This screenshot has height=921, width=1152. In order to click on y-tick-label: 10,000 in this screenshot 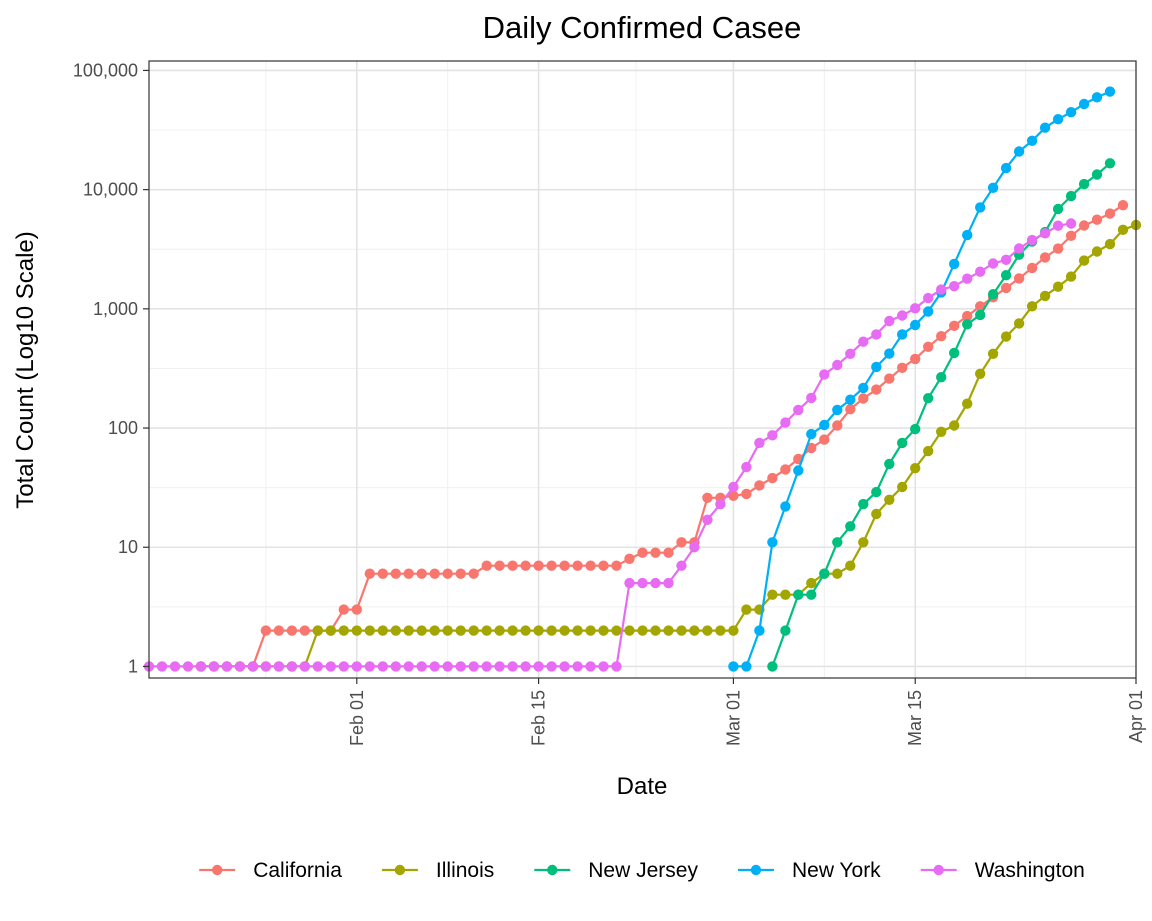, I will do `click(110, 190)`.